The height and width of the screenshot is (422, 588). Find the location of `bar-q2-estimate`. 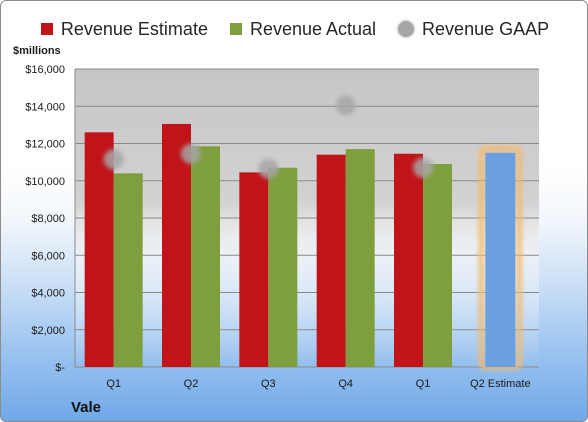

bar-q2-estimate is located at coordinates (500, 259).